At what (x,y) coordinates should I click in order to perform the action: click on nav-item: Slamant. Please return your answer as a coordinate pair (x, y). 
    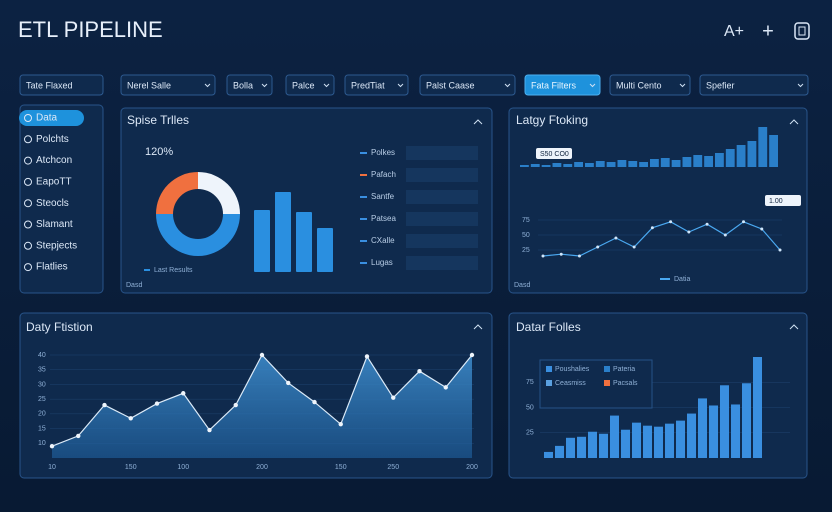
    Looking at the image, I should click on (54, 224).